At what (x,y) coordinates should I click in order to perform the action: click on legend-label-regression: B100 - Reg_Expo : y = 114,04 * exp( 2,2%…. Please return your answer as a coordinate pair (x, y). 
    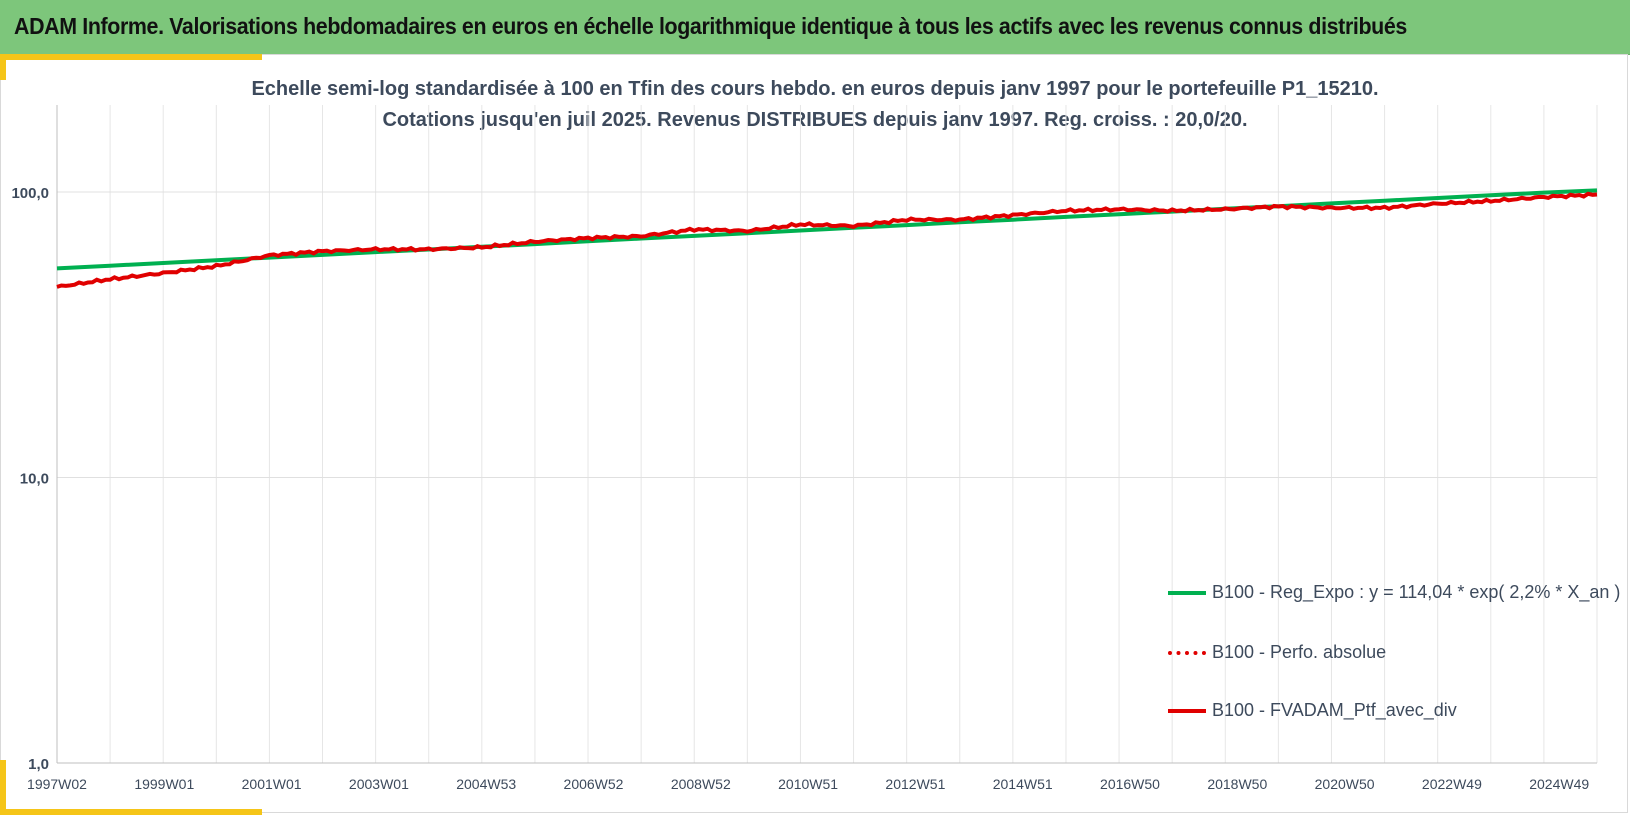
    Looking at the image, I should click on (1416, 592).